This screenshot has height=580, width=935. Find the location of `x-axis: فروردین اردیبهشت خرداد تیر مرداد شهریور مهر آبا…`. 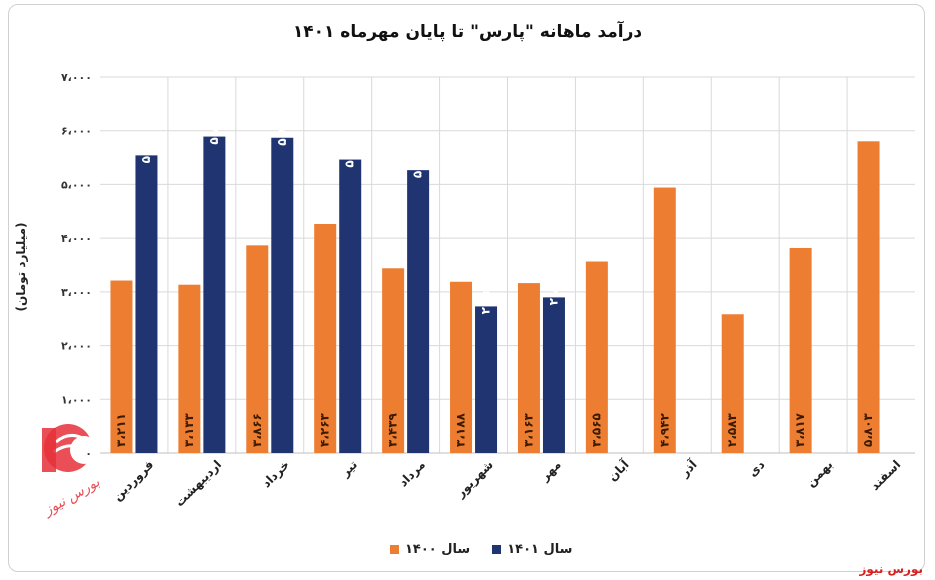

x-axis: فروردین اردیبهشت خرداد تیر مرداد شهریور مهر آبا… is located at coordinates (506, 482).